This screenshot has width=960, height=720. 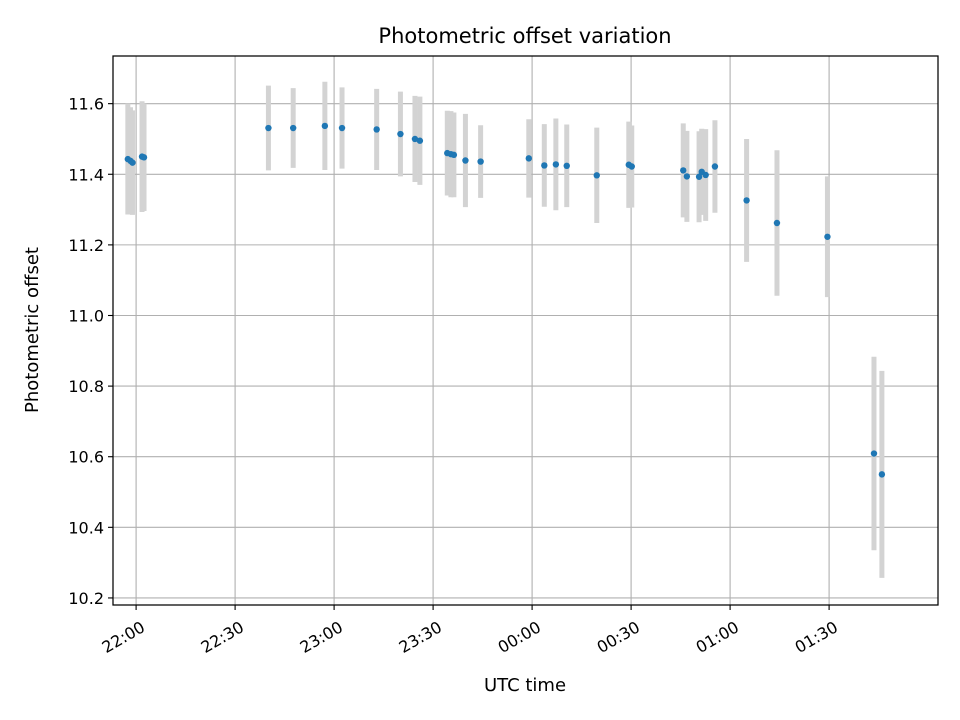 I want to click on y-axis-ticks: 10.2 10.4 10.6 10.8 11.0 11.2 11.4 11.6, so click(x=90, y=351).